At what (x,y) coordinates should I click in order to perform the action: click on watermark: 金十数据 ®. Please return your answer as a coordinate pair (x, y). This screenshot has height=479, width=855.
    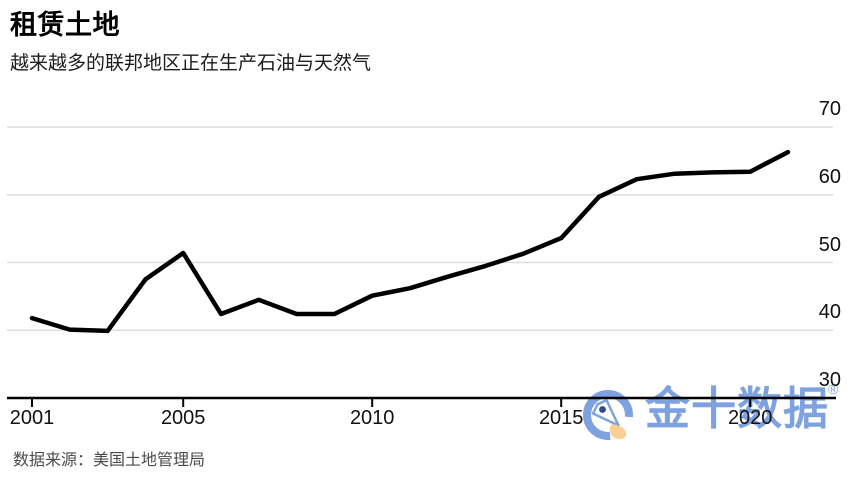
    Looking at the image, I should click on (715, 412).